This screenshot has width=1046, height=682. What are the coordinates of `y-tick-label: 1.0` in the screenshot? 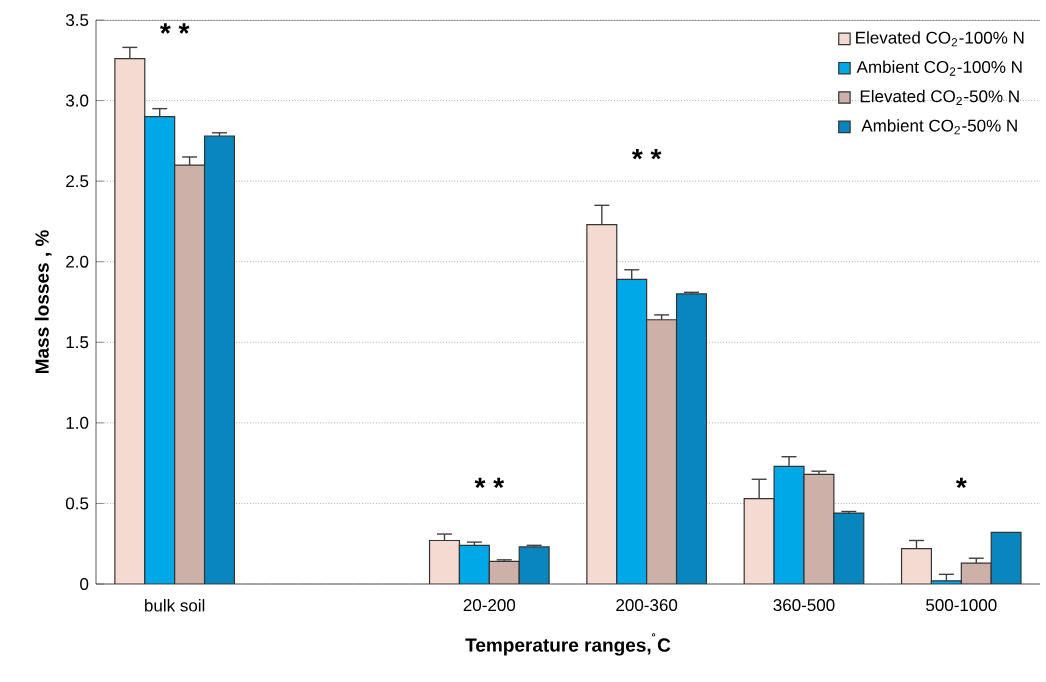 It's located at (77, 422).